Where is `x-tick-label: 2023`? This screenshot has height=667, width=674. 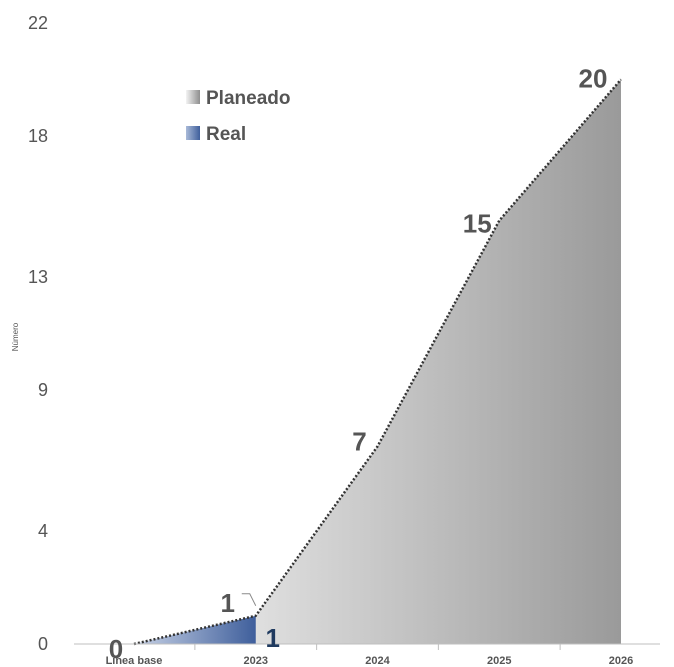
x-tick-label: 2023 is located at coordinates (256, 661).